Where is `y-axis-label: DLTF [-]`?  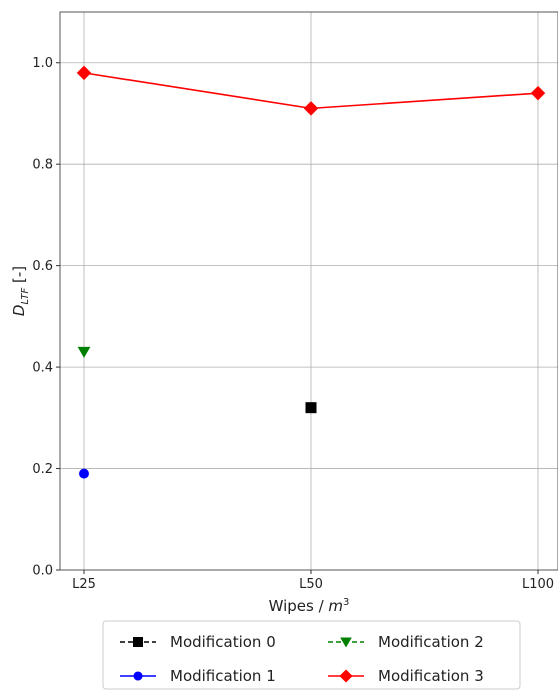 y-axis-label: DLTF [-] is located at coordinates (20, 291).